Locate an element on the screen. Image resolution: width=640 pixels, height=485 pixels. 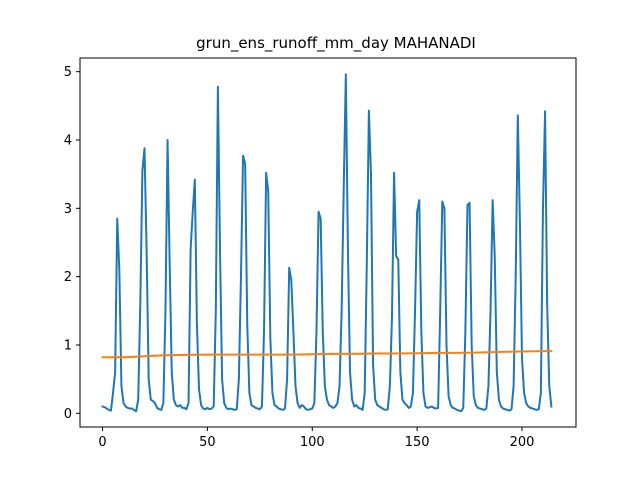
y-tick-label-1: 1 is located at coordinates (68, 346).